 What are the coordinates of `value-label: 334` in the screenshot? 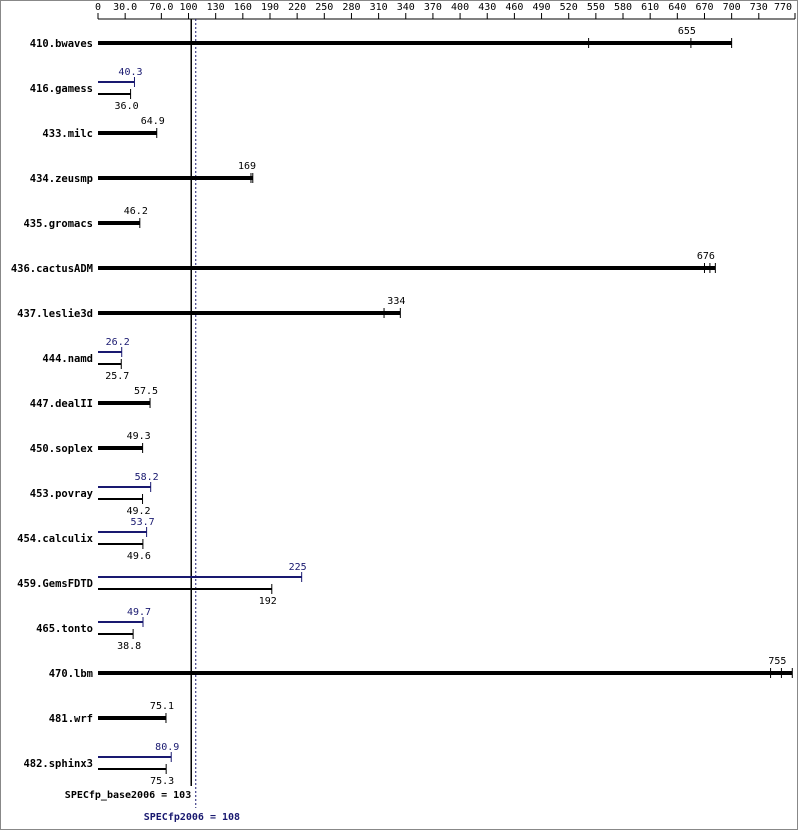 It's located at (396, 301).